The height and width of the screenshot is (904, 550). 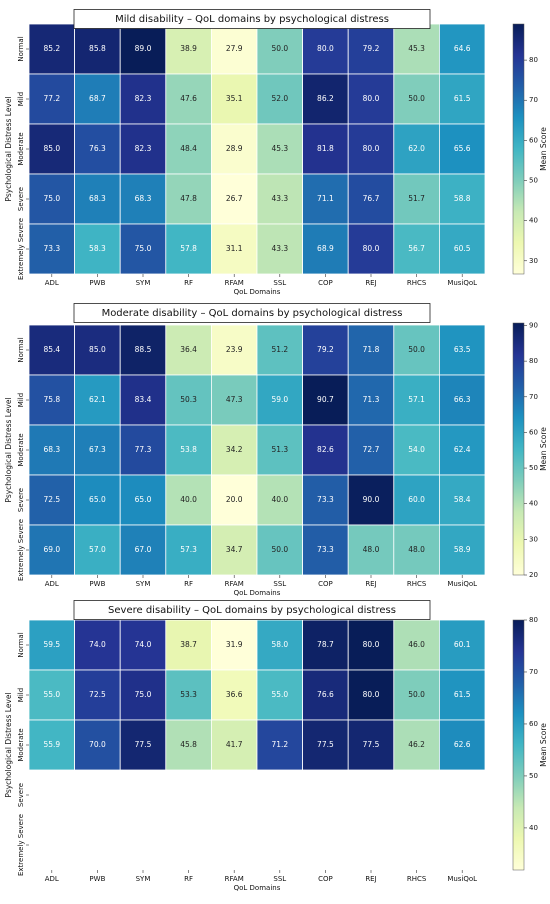 What do you see at coordinates (21, 644) in the screenshot?
I see `y-tick-label: Normal` at bounding box center [21, 644].